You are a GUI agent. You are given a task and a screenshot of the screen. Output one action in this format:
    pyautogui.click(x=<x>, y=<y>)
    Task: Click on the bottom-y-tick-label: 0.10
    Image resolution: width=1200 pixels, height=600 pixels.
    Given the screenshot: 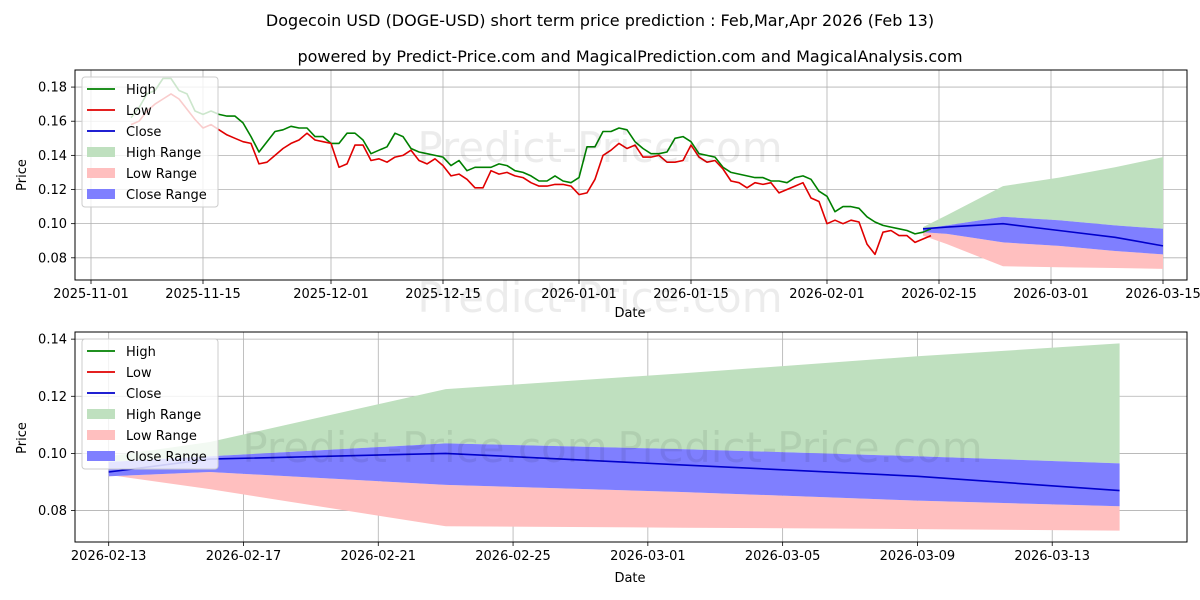 What is the action you would take?
    pyautogui.click(x=52, y=454)
    